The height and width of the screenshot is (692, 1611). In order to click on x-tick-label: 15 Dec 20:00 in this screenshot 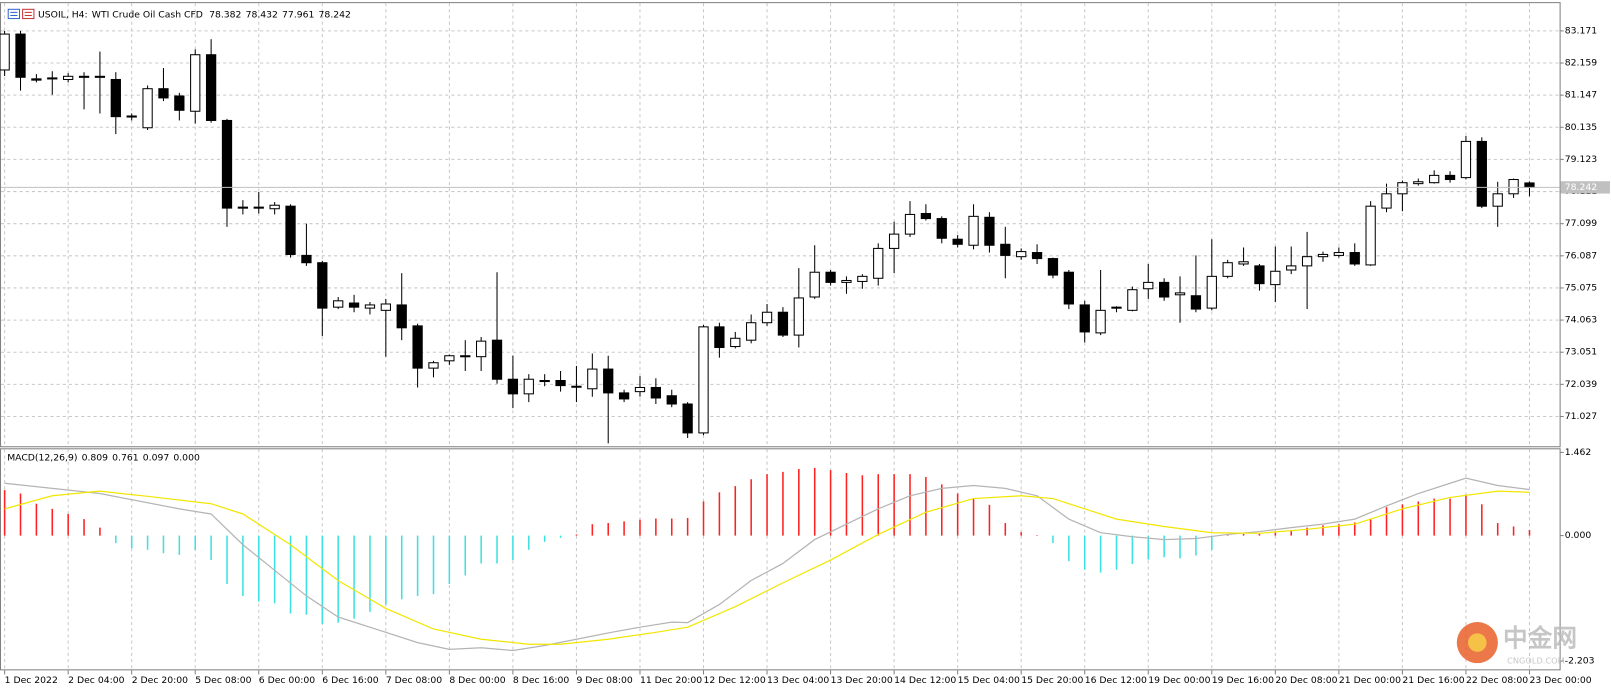, I will do `click(1052, 680)`.